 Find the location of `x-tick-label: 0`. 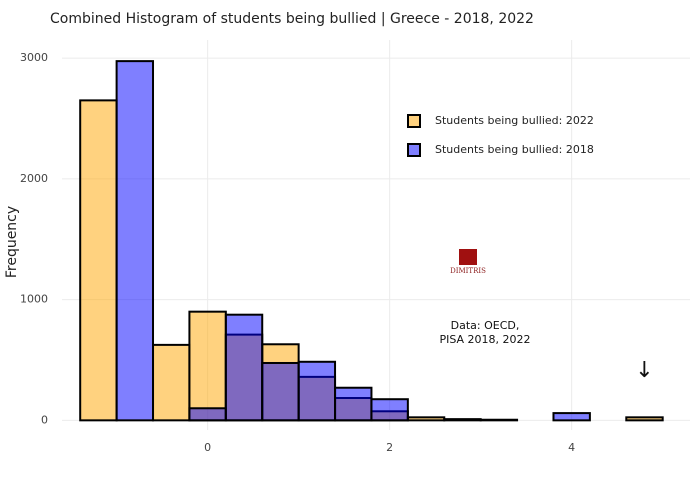

x-tick-label: 0 is located at coordinates (207, 447).